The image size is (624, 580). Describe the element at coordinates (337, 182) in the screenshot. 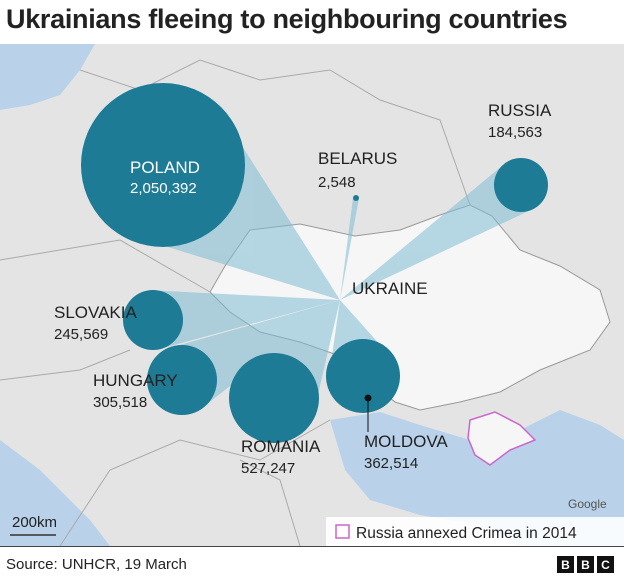

I see `label-belarus-value: 2,548` at that location.